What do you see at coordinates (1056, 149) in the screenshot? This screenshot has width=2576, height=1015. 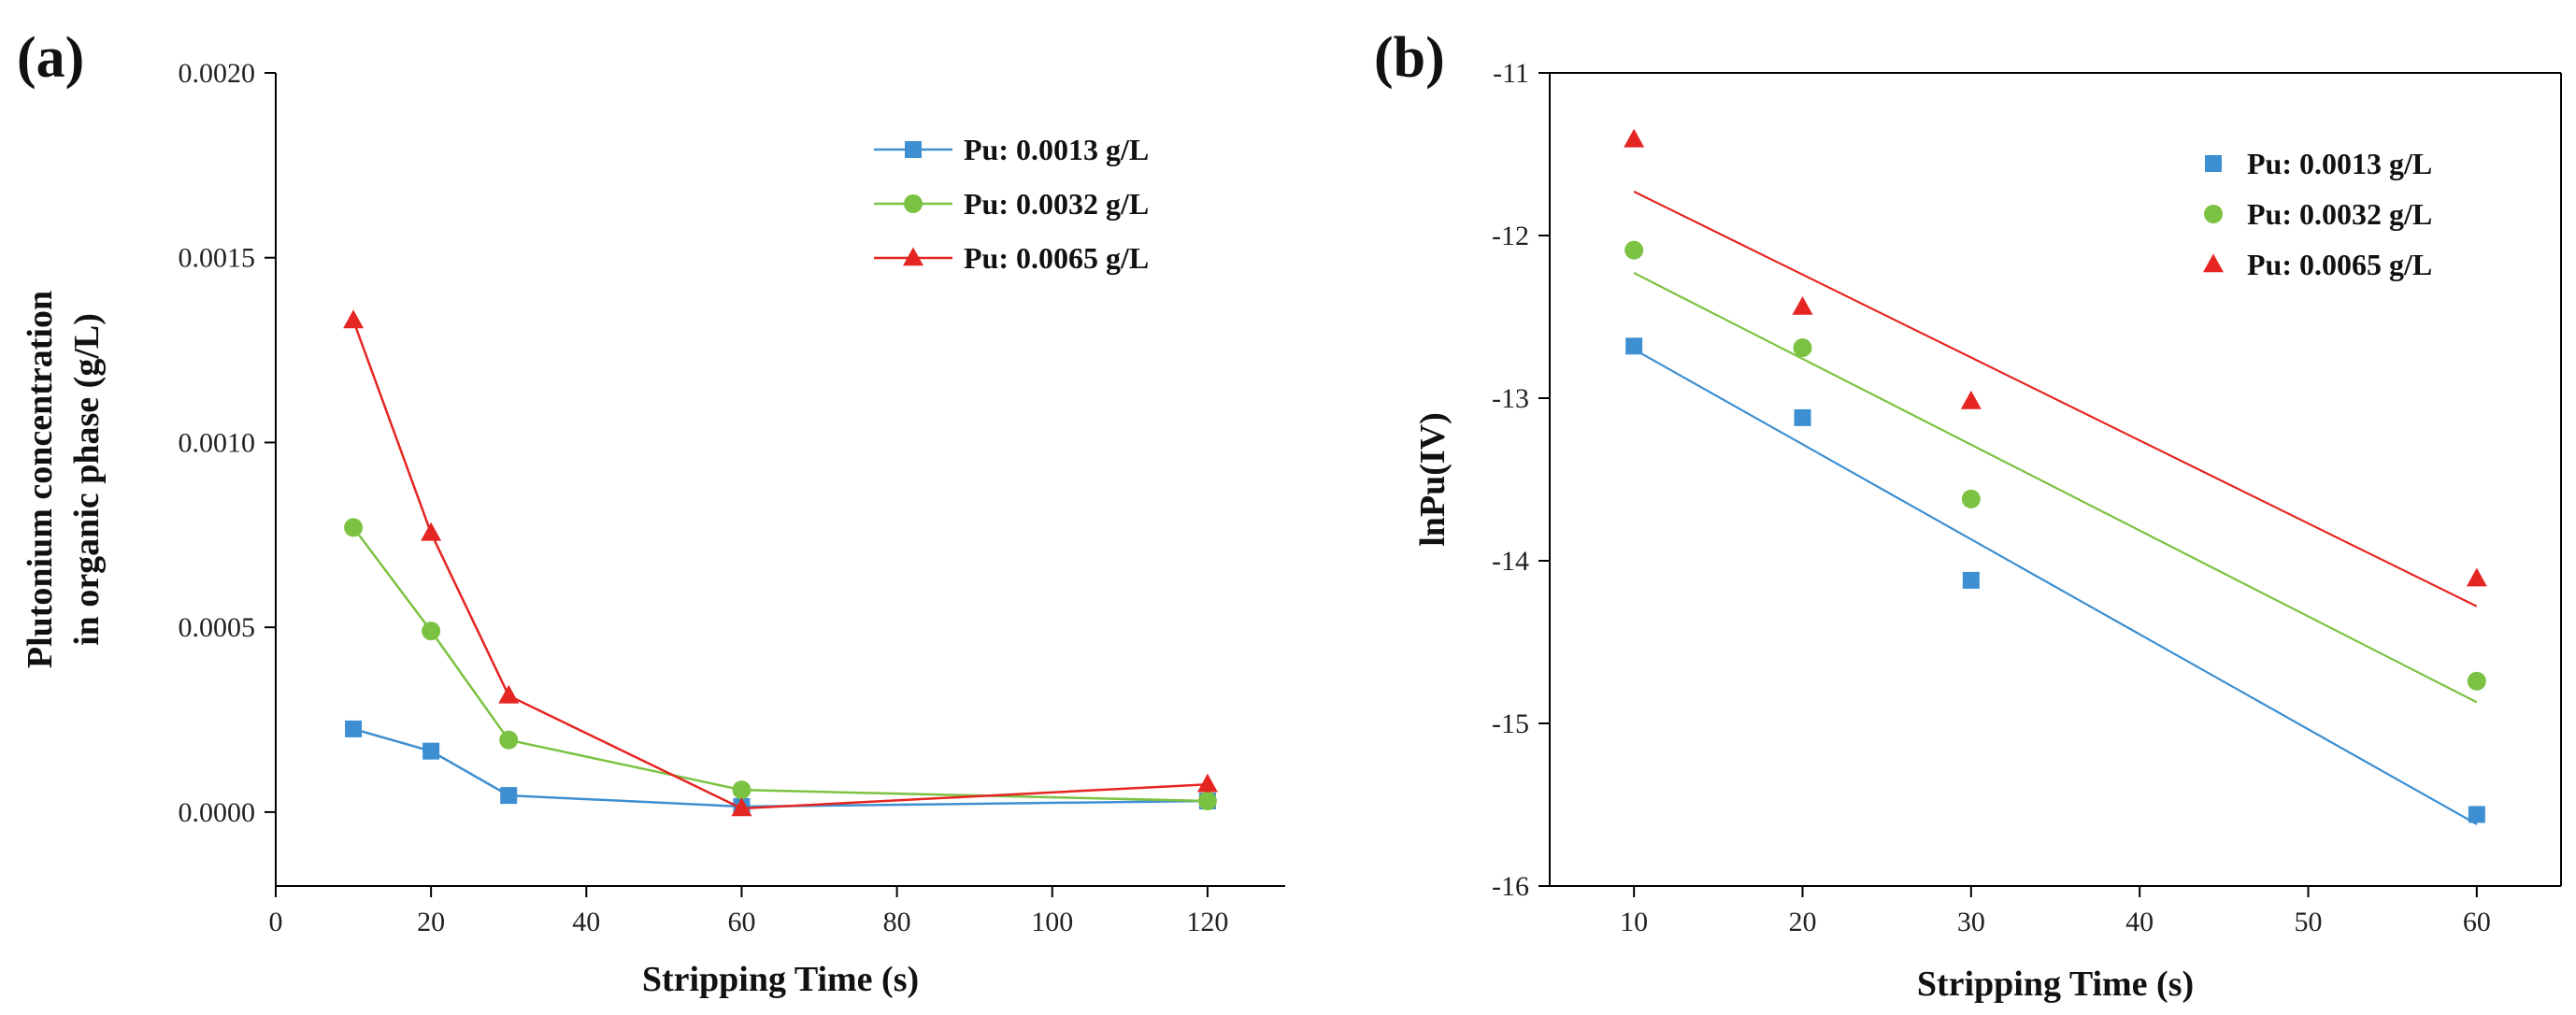 I see `panel-a-series-1-legend-label: Pu: 0.0013 g/L` at bounding box center [1056, 149].